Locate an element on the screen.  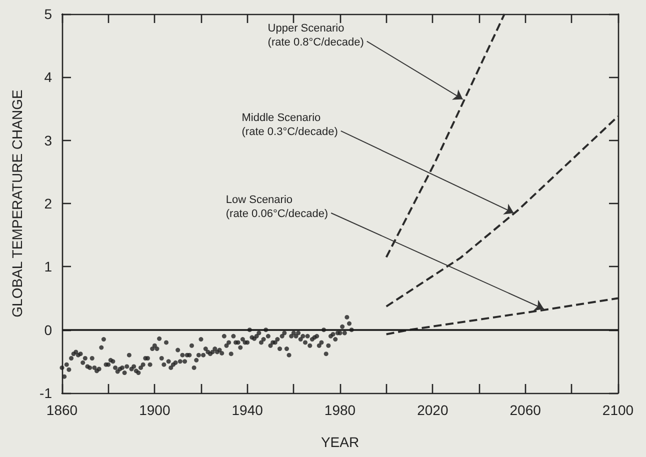
annotation: Middle Scenario (rate 0.3°C/decade) is located at coordinates (290, 125).